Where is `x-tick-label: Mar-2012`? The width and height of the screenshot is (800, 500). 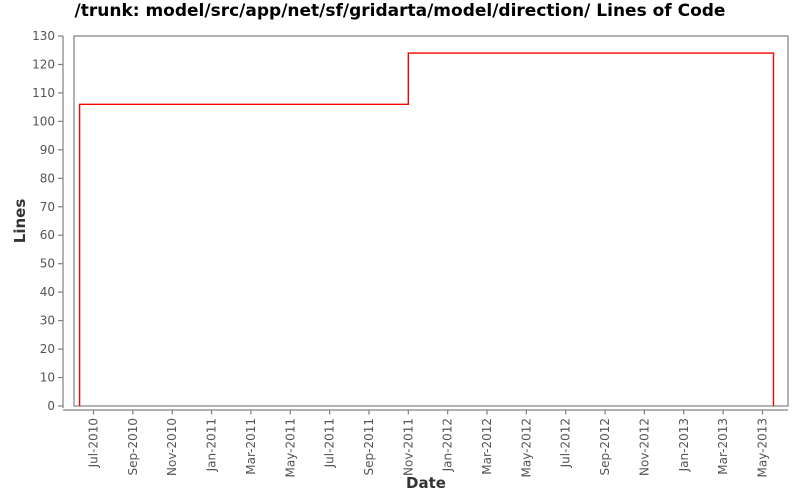 x-tick-label: Mar-2012 is located at coordinates (487, 446).